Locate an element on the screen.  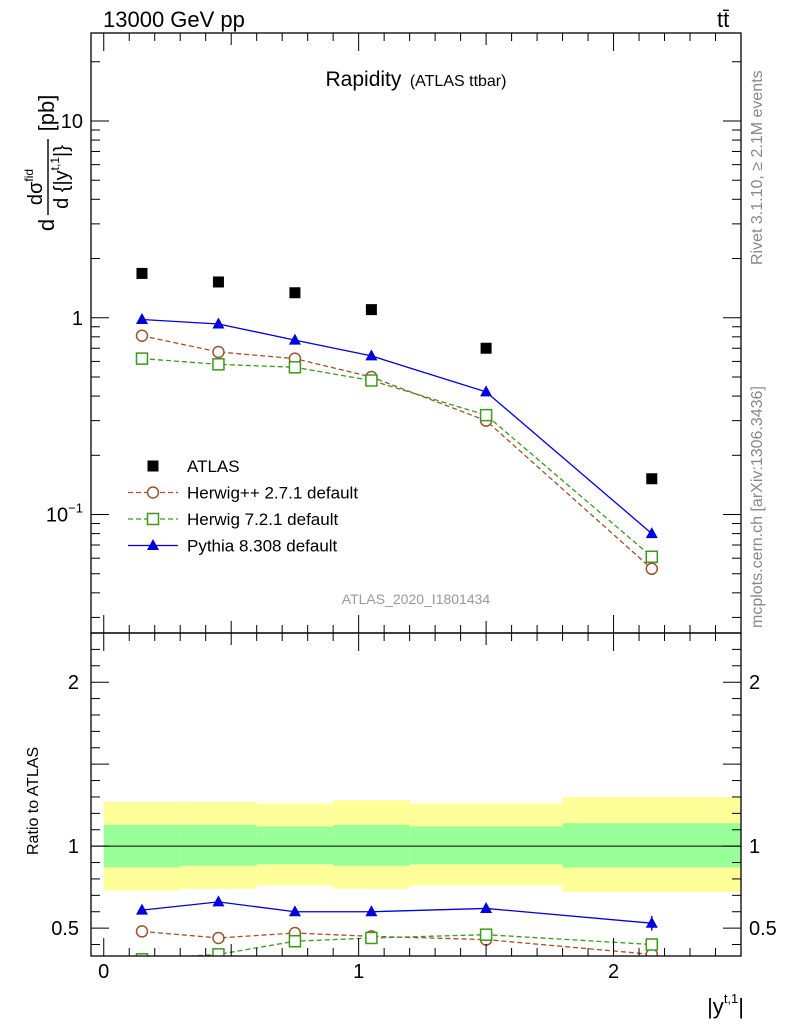
legend-item-0: ATLAS is located at coordinates (193, 466).